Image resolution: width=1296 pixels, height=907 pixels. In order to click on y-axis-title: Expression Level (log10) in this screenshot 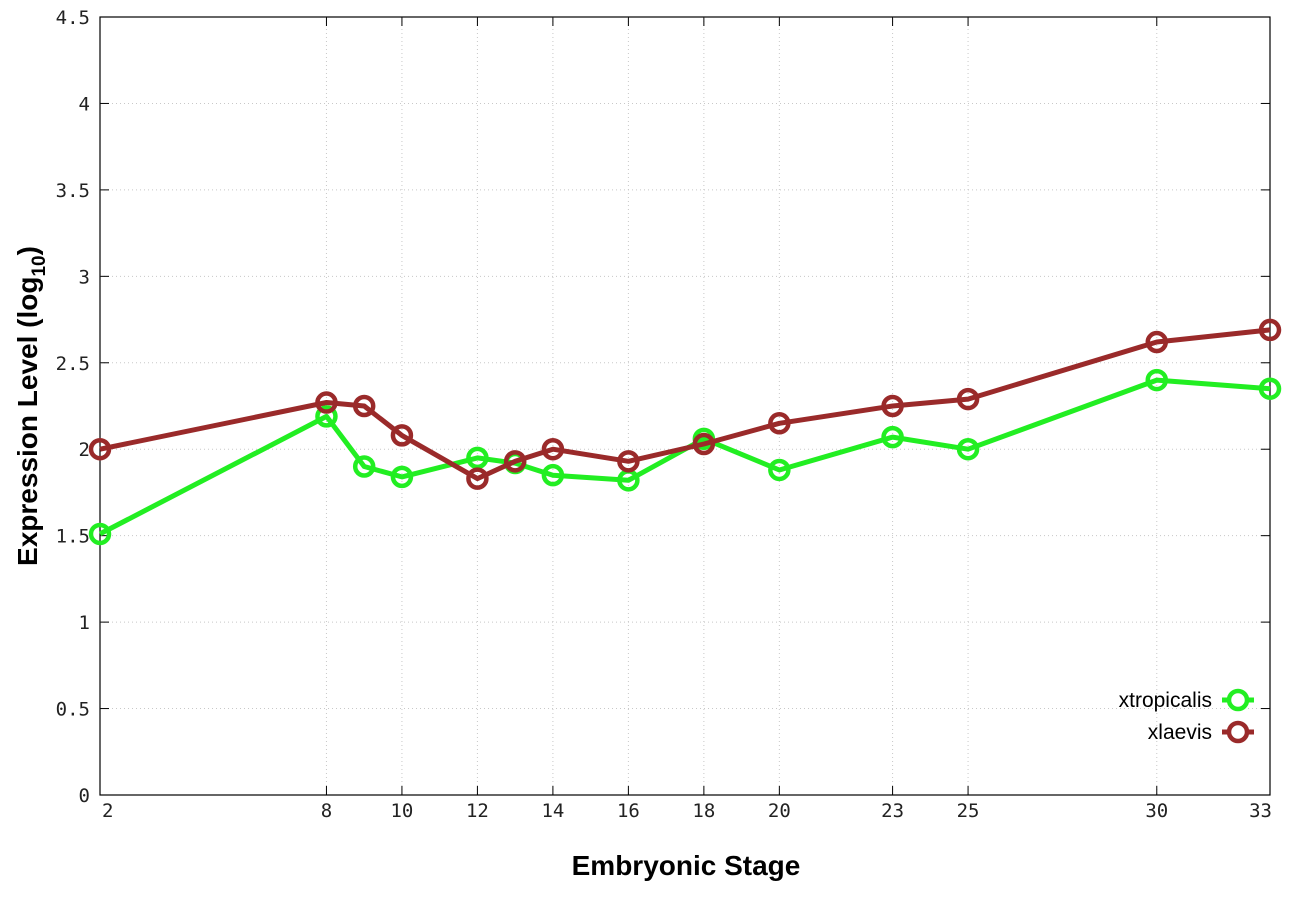, I will do `click(31, 406)`.